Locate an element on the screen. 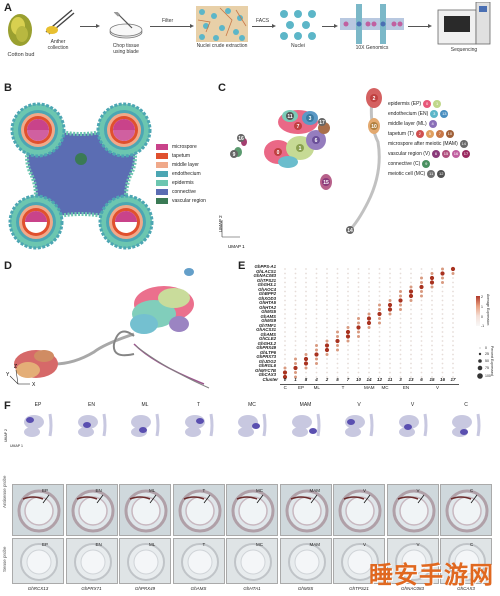 The image size is (500, 596). gene-label: GhAOC4 is located at coordinates (267, 289).